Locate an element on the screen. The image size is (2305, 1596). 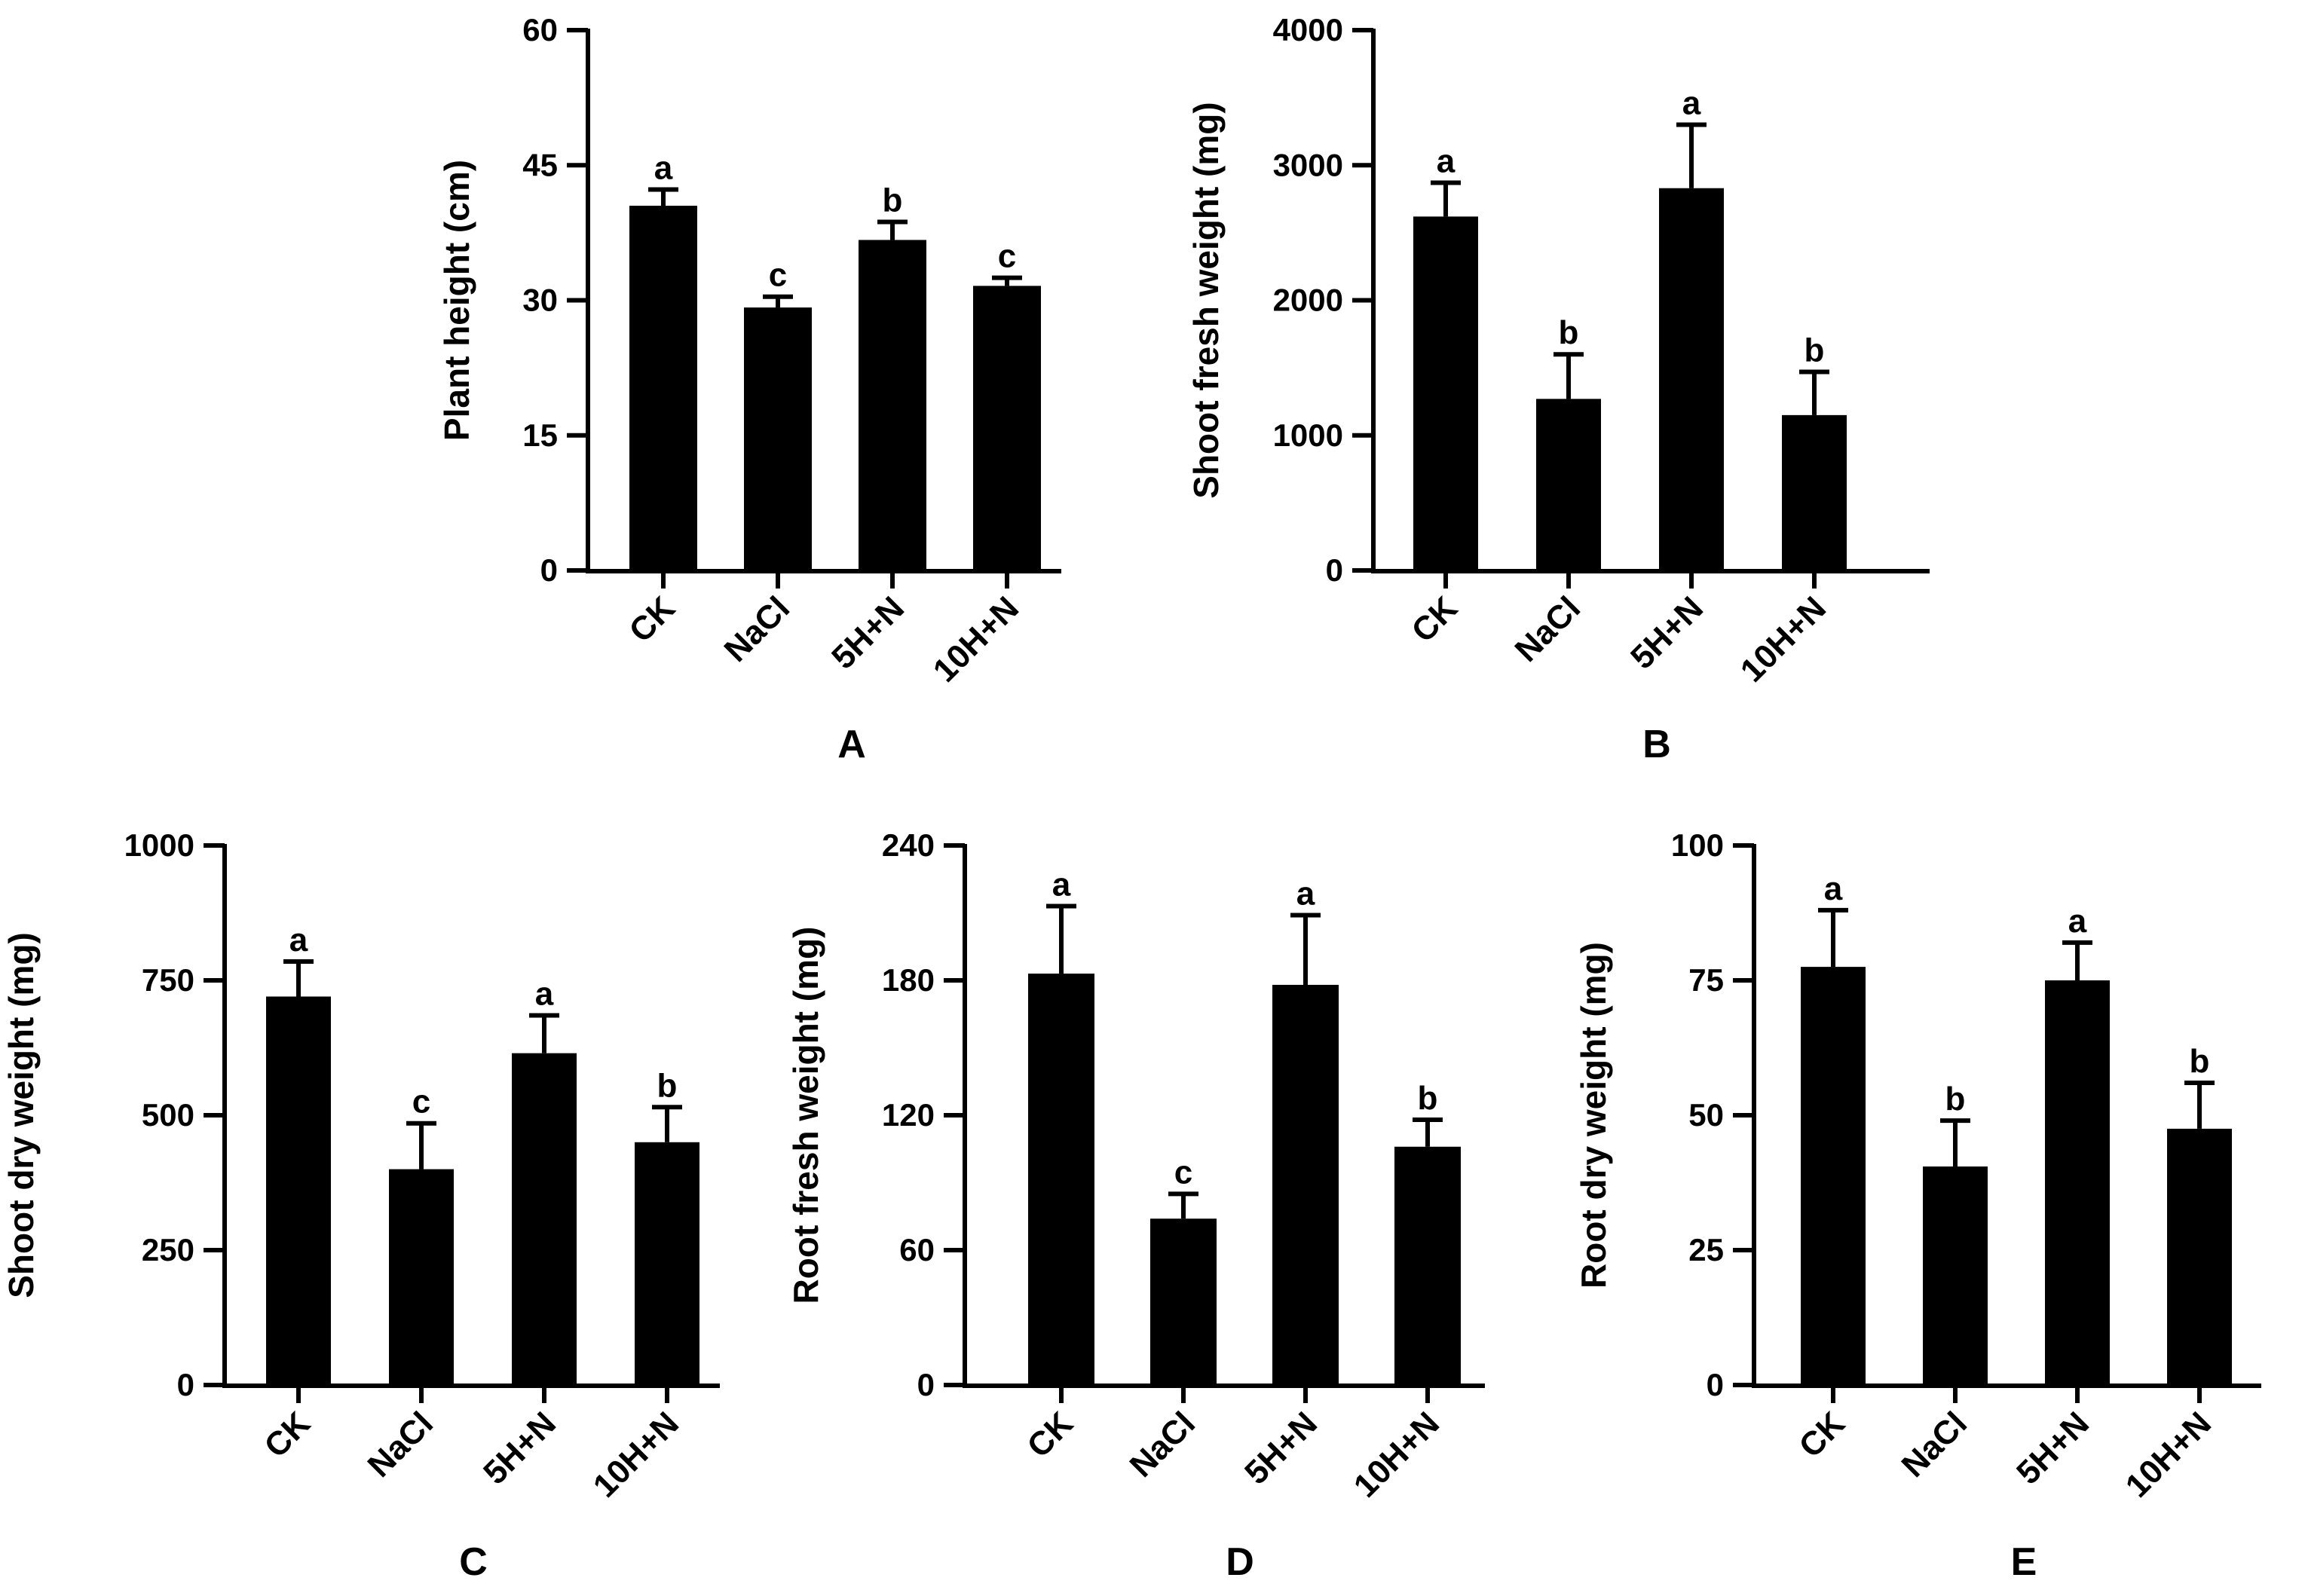
y-axis-label: Plant height (cm) is located at coordinates (456, 300).